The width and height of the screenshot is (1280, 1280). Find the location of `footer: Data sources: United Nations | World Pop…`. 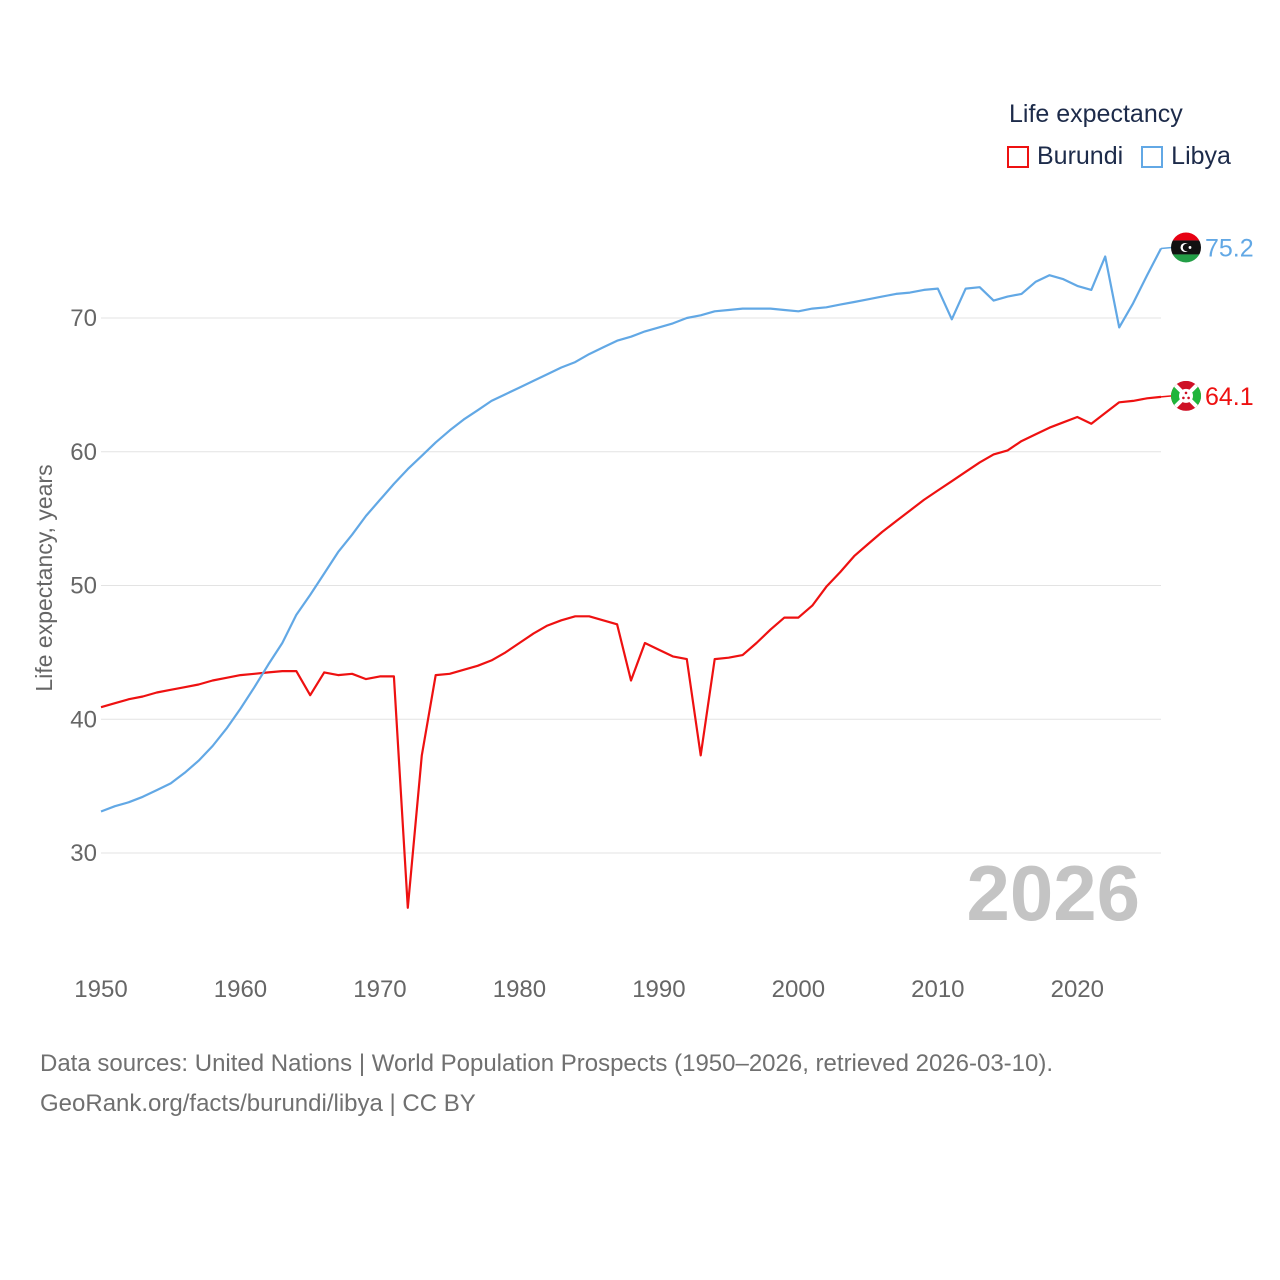

footer: Data sources: United Nations | World Pop… is located at coordinates (546, 1084).